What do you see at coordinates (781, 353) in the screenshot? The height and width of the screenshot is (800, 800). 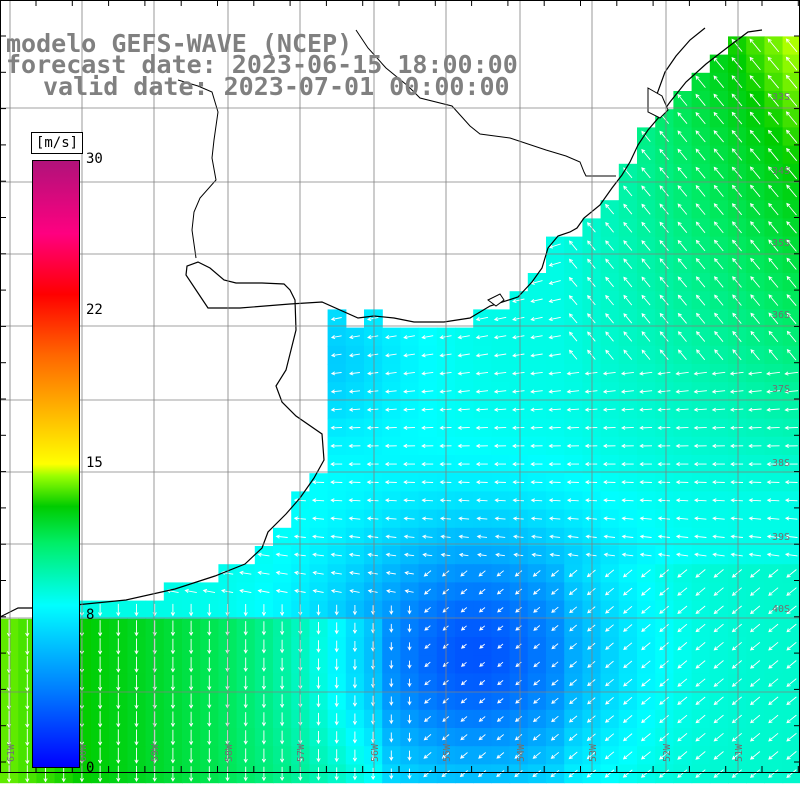 I see `latitude-labels: 33S 34S 35S 36S 37S 38S 39S 40S` at bounding box center [781, 353].